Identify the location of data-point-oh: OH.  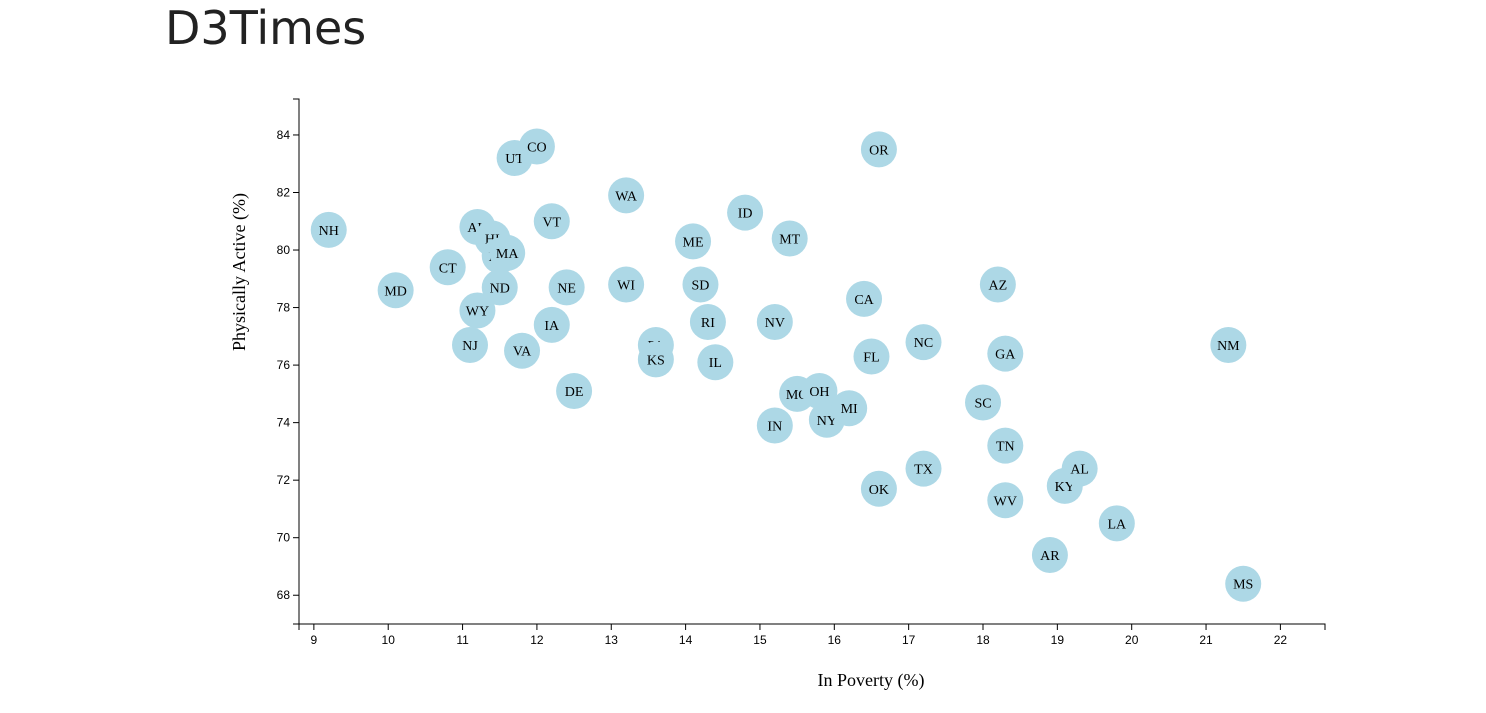
(819, 390).